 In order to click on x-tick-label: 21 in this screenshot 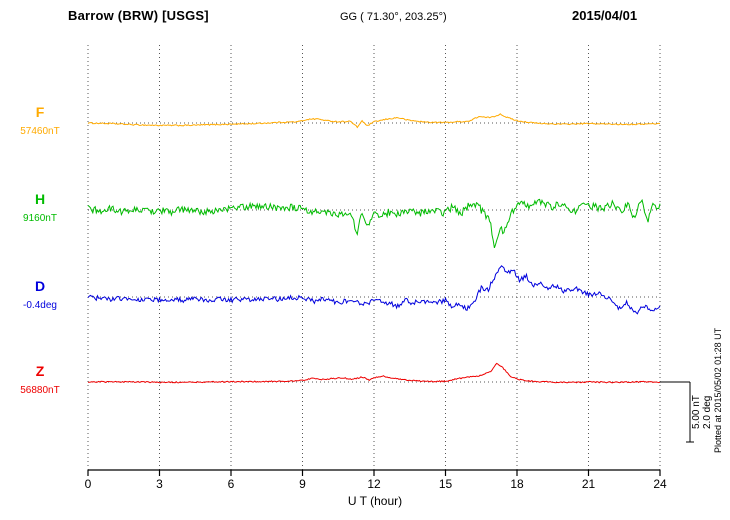, I will do `click(588, 484)`.